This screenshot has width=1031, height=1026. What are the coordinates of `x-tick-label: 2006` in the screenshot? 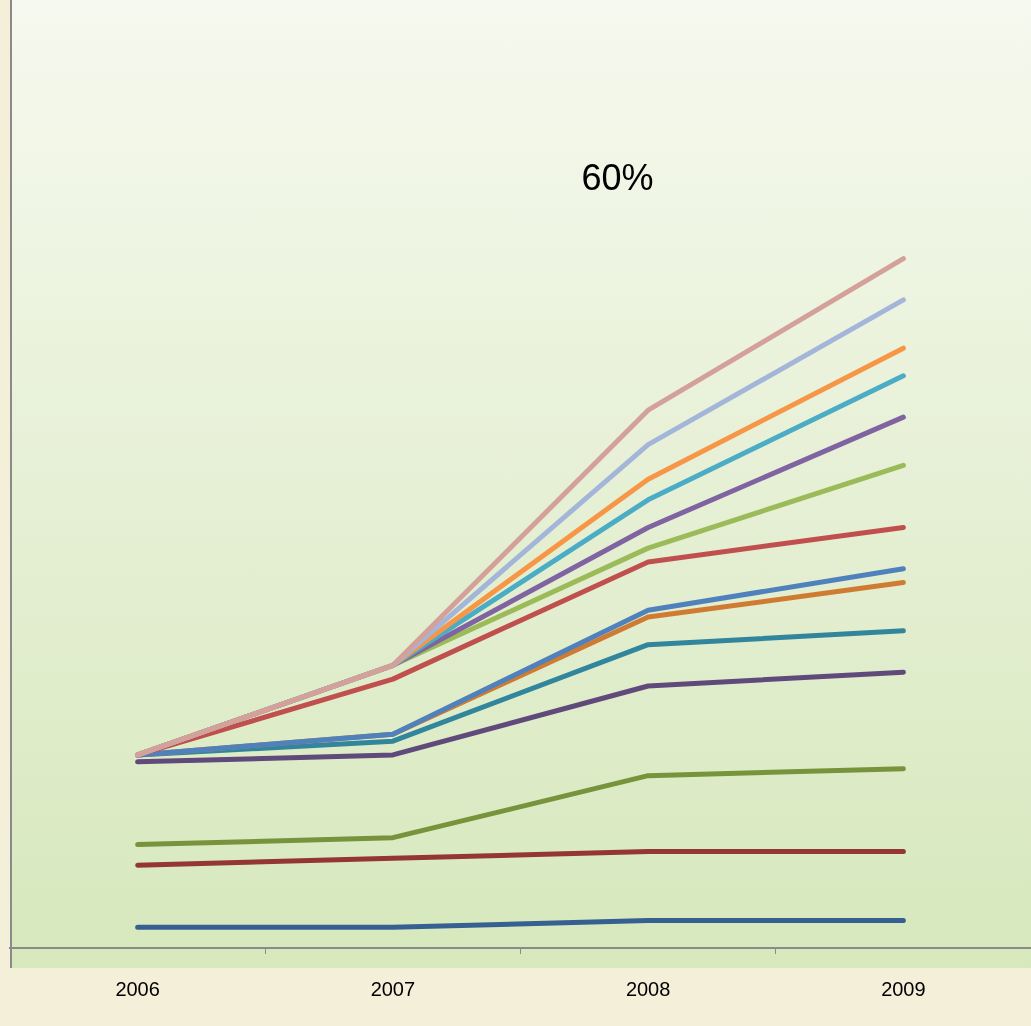 It's located at (137, 988).